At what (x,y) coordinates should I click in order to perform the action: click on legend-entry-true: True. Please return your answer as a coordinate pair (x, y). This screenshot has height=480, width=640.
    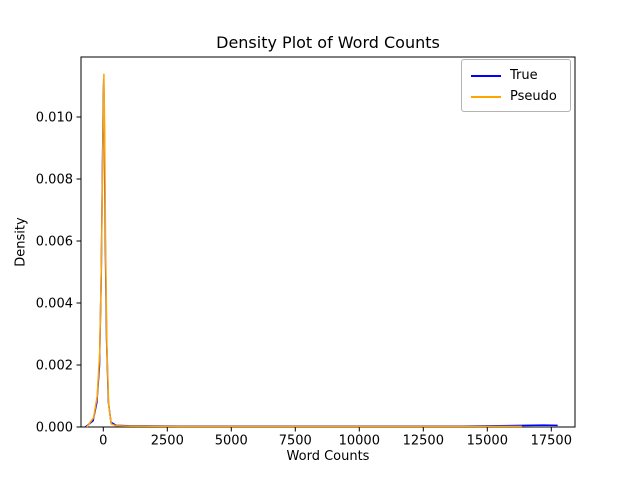
    Looking at the image, I should click on (516, 75).